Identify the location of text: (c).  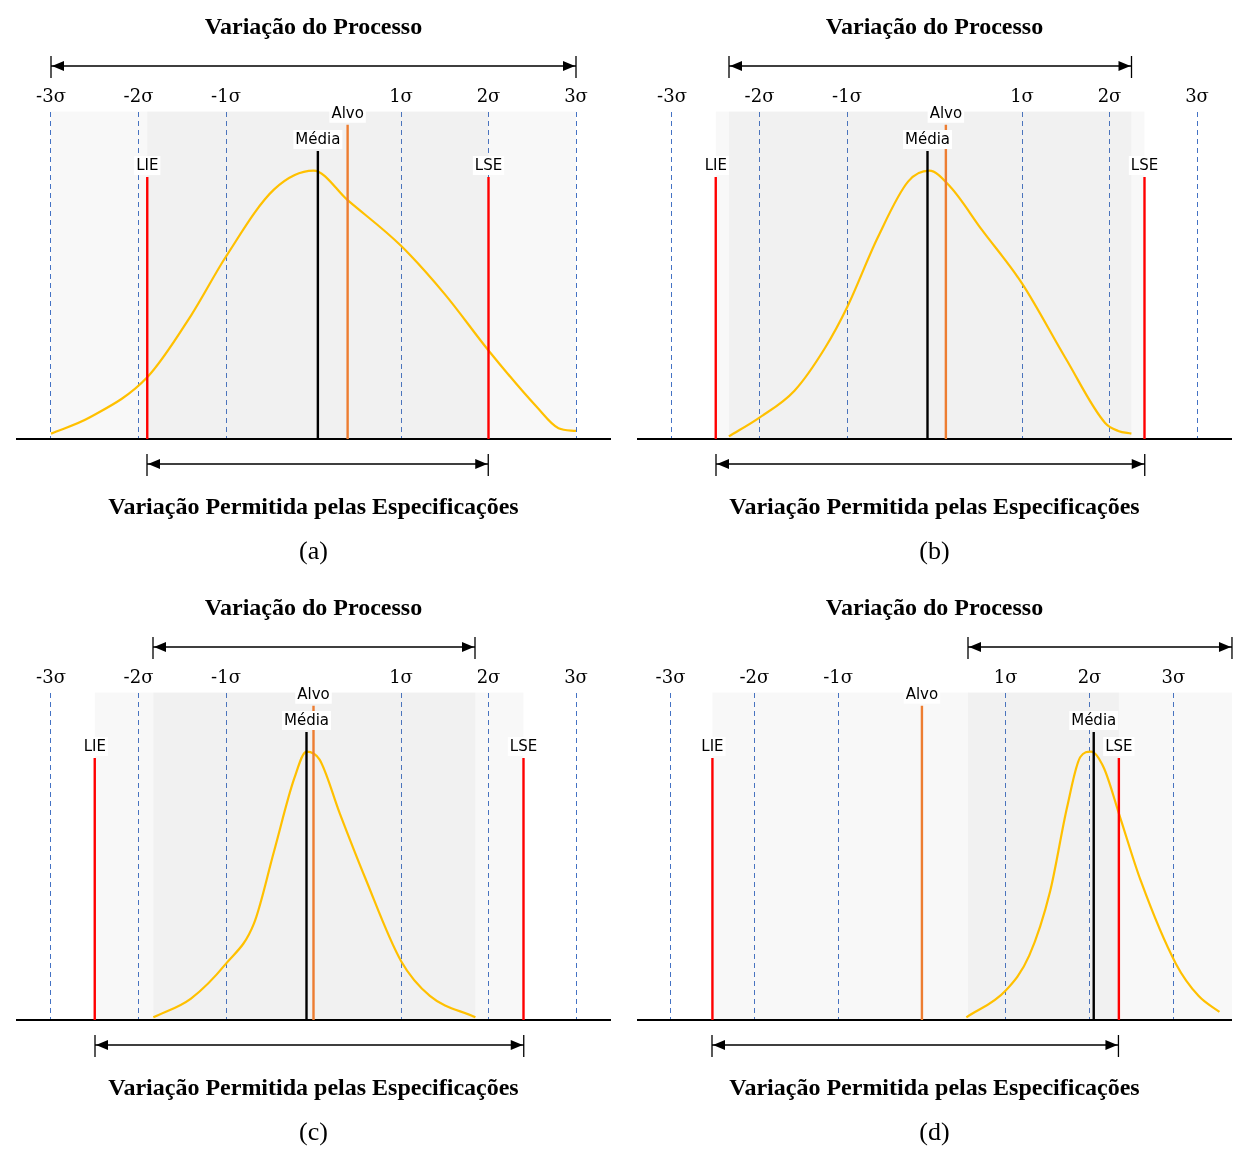
(313, 1131).